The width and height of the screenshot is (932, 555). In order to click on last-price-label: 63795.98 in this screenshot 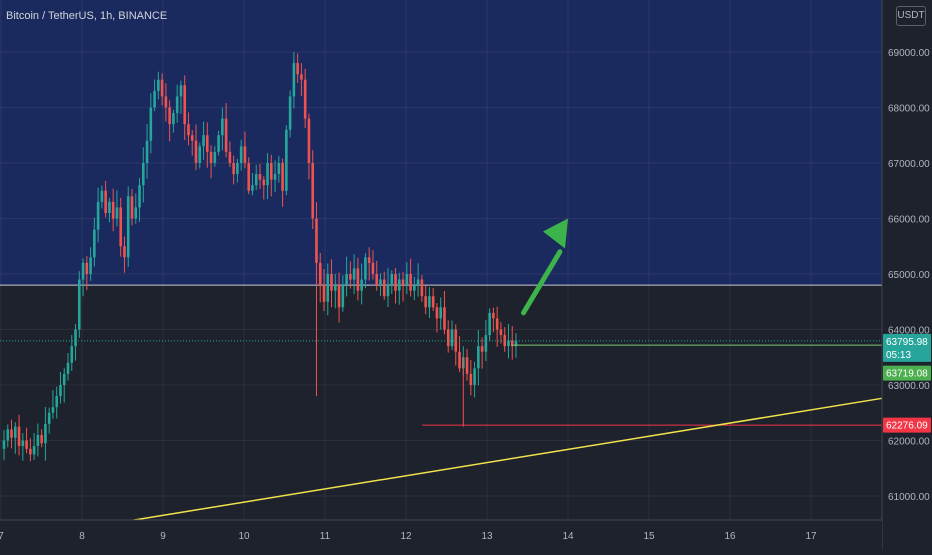, I will do `click(907, 342)`.